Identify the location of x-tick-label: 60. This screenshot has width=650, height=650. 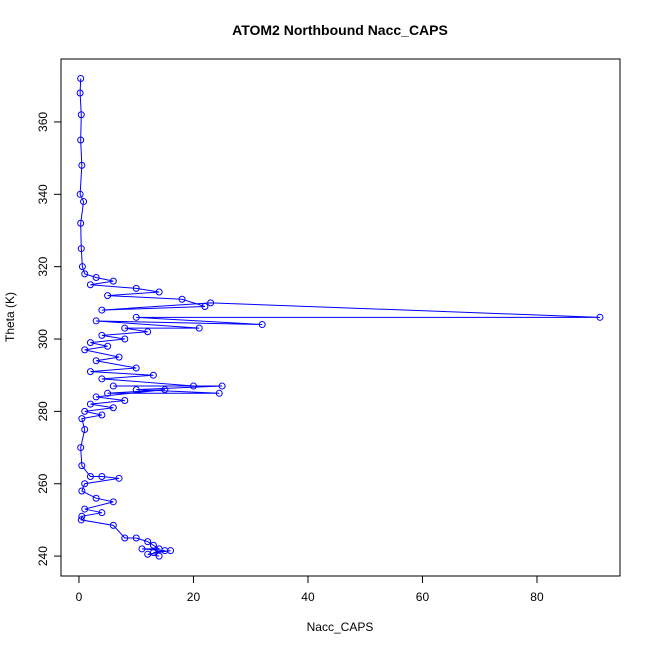
(423, 597).